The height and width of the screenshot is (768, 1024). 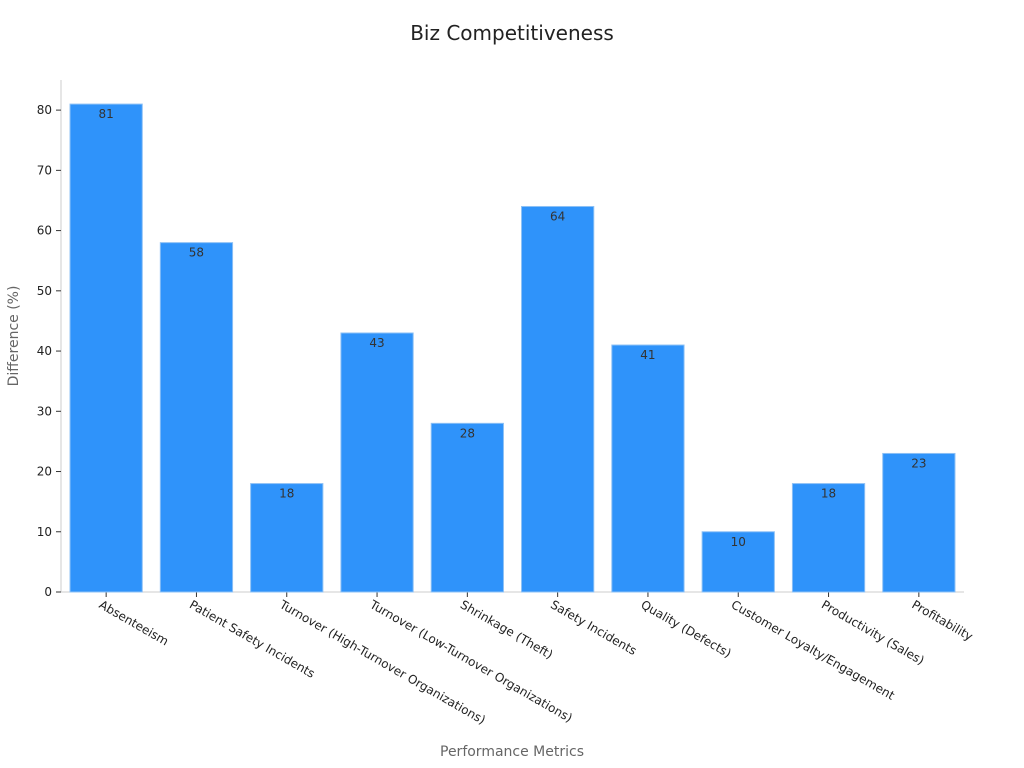 I want to click on bar-value-label: 10, so click(x=738, y=542).